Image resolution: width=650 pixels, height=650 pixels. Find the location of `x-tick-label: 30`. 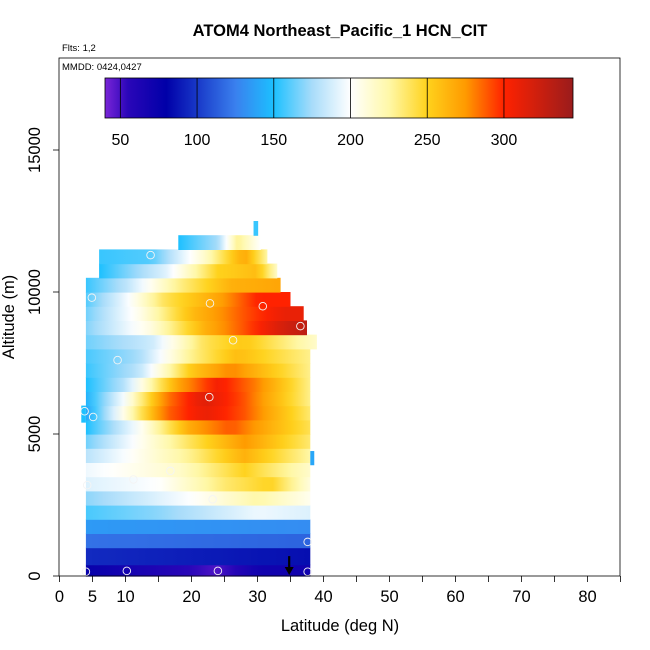

x-tick-label: 30 is located at coordinates (257, 597).